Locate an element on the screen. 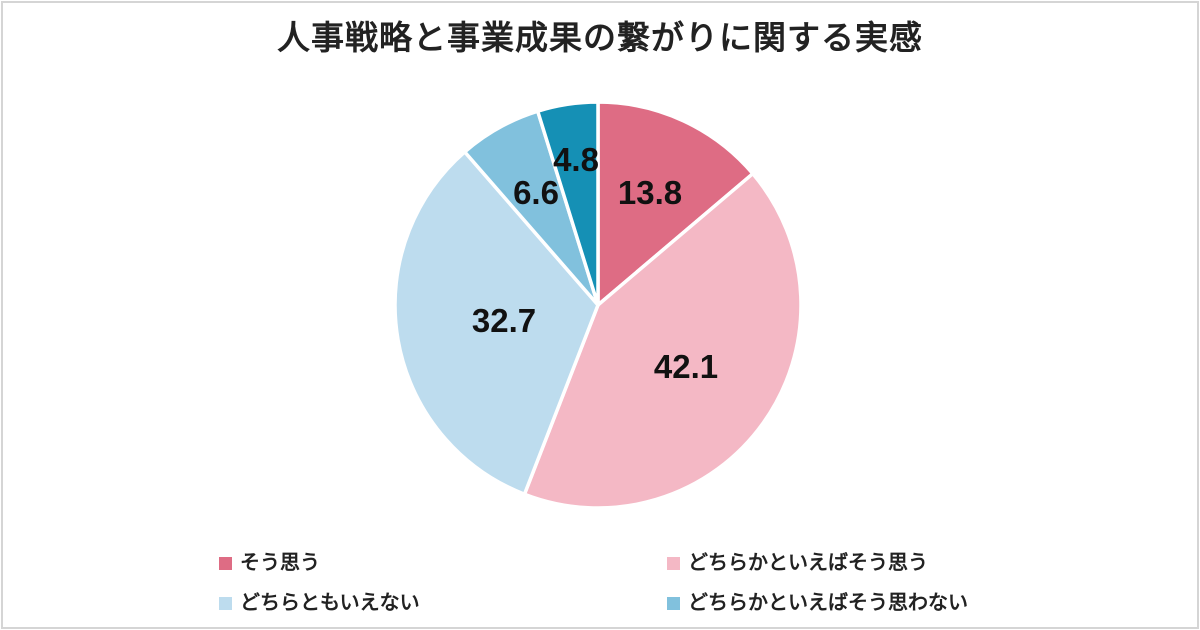  legend-item-2: どちらかといえばそう思う is located at coordinates (797, 563).